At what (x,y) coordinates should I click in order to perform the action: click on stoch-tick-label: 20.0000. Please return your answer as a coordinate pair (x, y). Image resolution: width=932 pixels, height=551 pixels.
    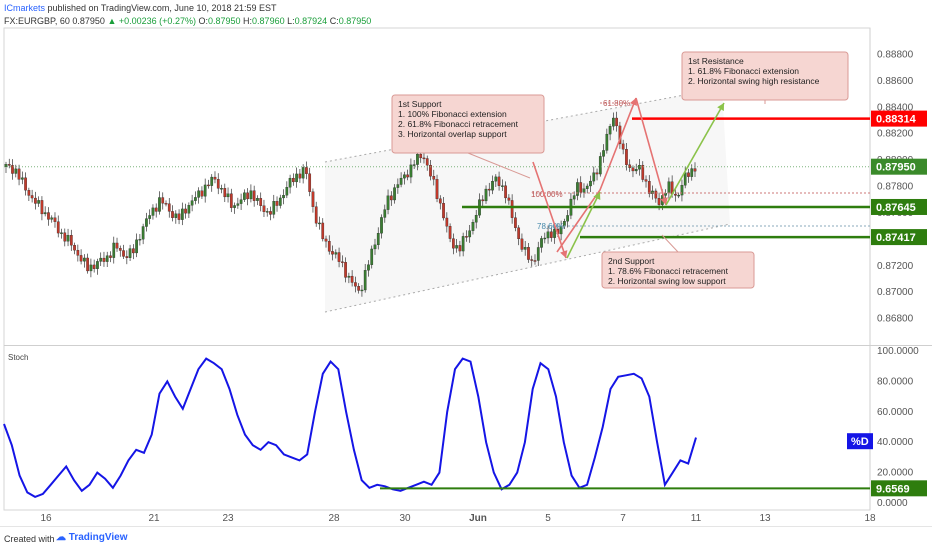
    Looking at the image, I should click on (895, 473).